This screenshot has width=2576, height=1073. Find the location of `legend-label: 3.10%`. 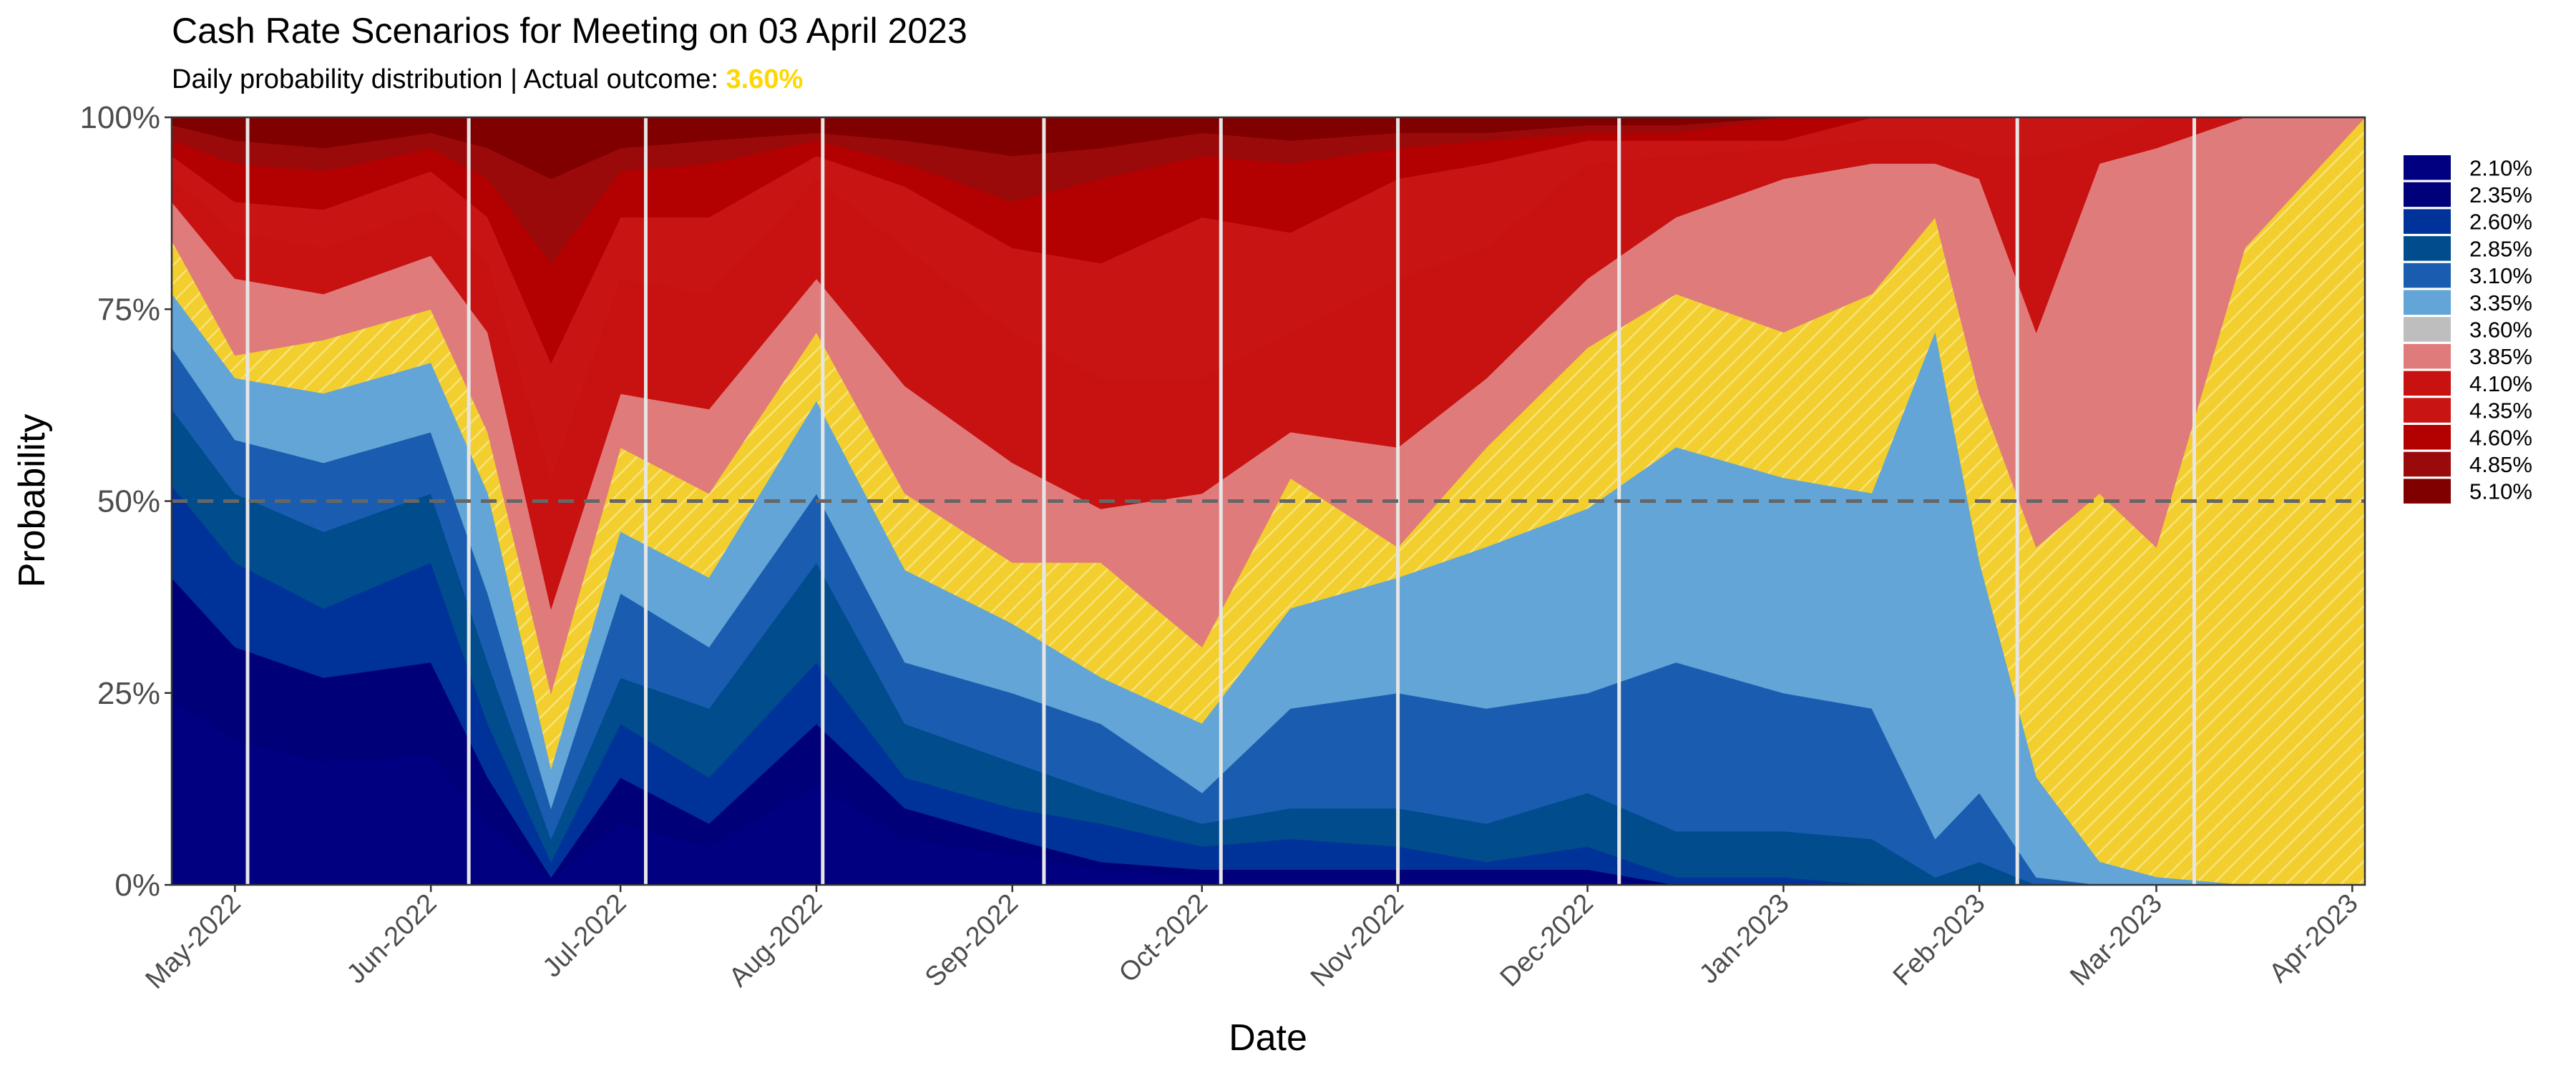

legend-label: 3.10% is located at coordinates (2500, 275).